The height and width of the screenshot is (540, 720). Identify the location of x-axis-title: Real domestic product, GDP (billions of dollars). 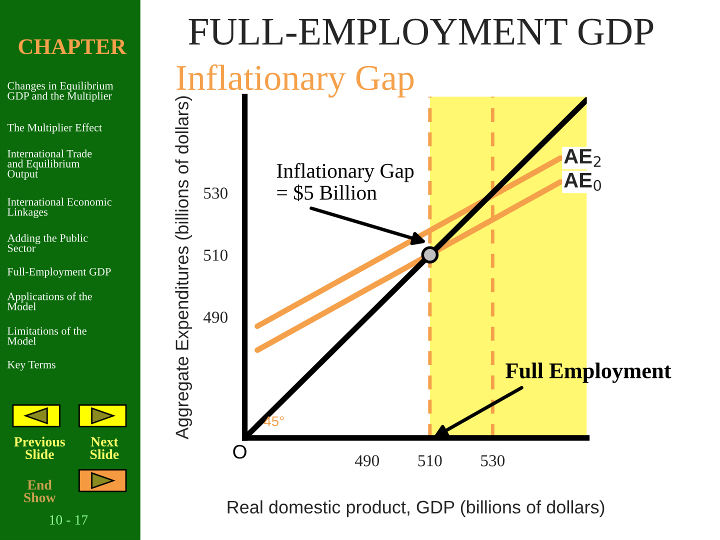
(416, 509).